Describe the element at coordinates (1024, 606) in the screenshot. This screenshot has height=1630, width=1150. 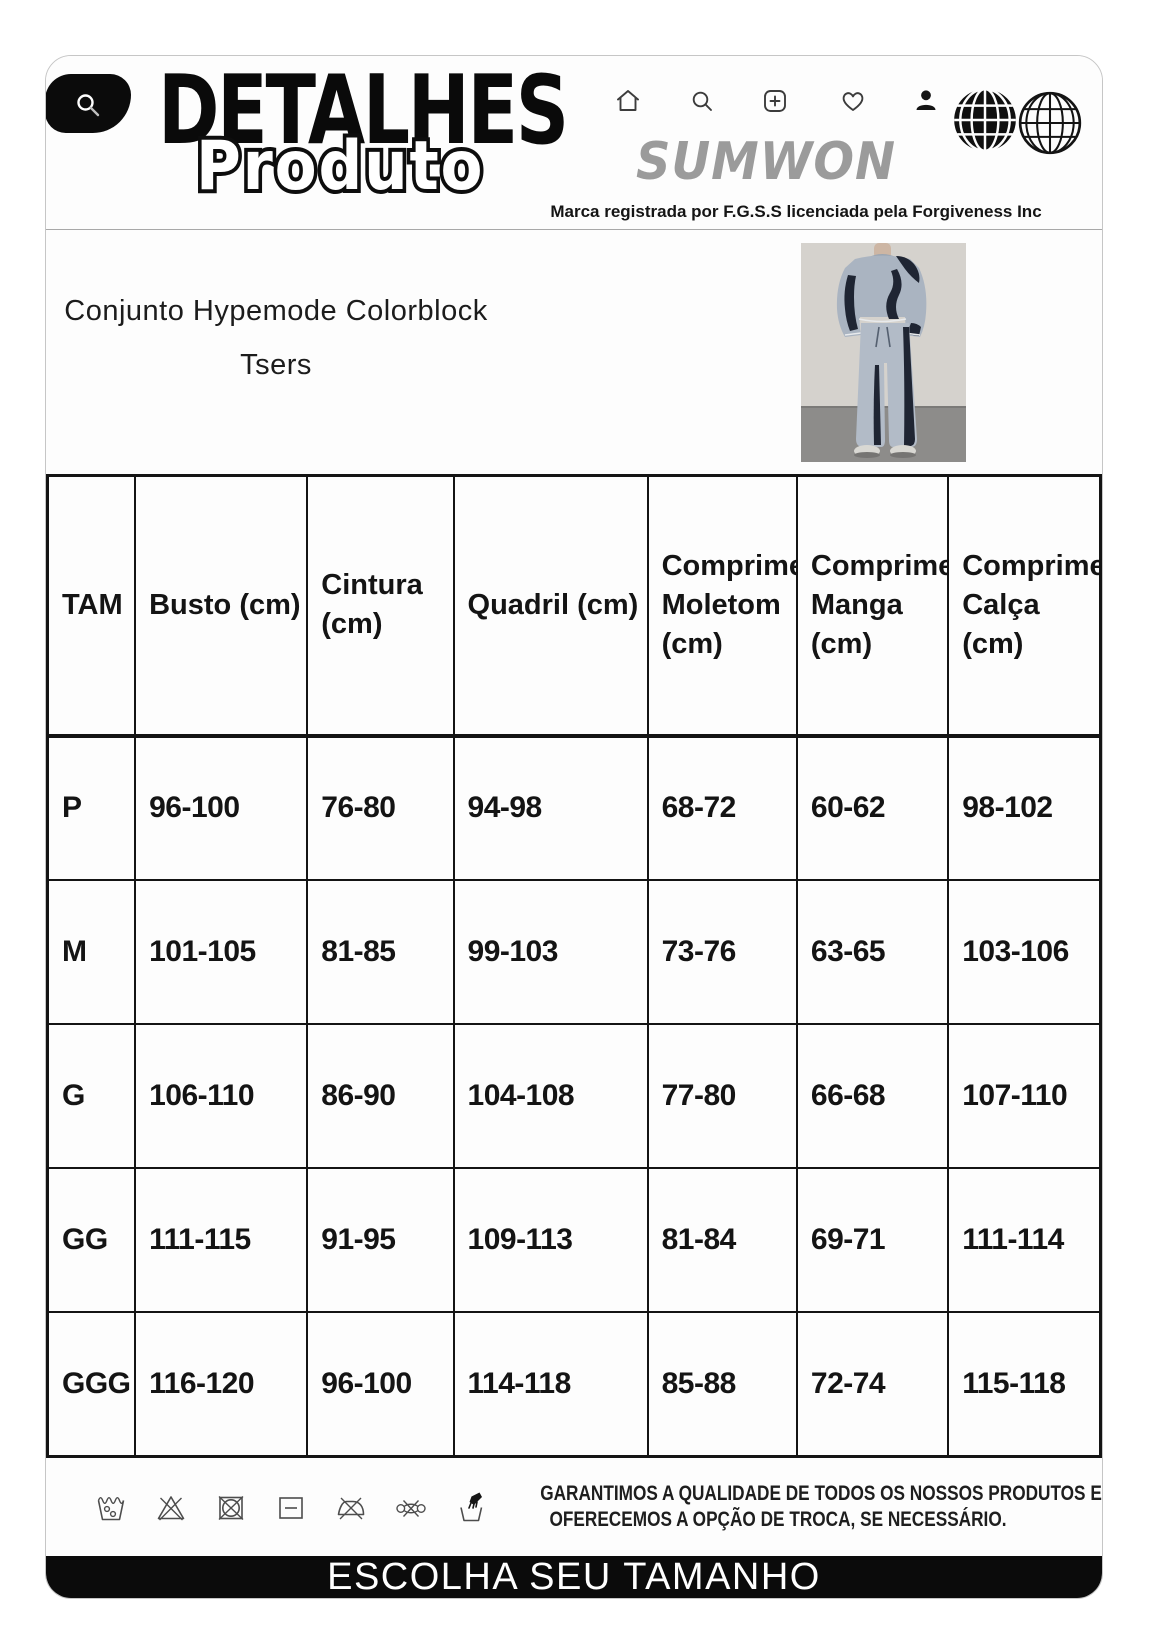
I see `header-cell-comprimento-calca: Comprimento Calça (cm)` at that location.